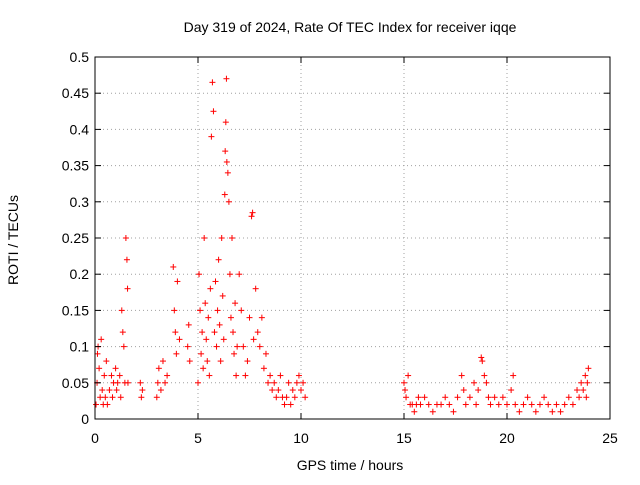 The image size is (640, 485). What do you see at coordinates (75, 310) in the screenshot?
I see `y-tick-label: 0.15` at bounding box center [75, 310].